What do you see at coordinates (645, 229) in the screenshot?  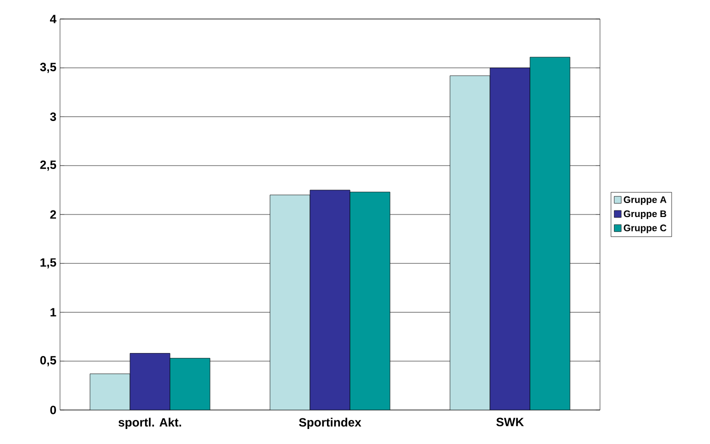 I see `legend-label: Gruppe C` at bounding box center [645, 229].